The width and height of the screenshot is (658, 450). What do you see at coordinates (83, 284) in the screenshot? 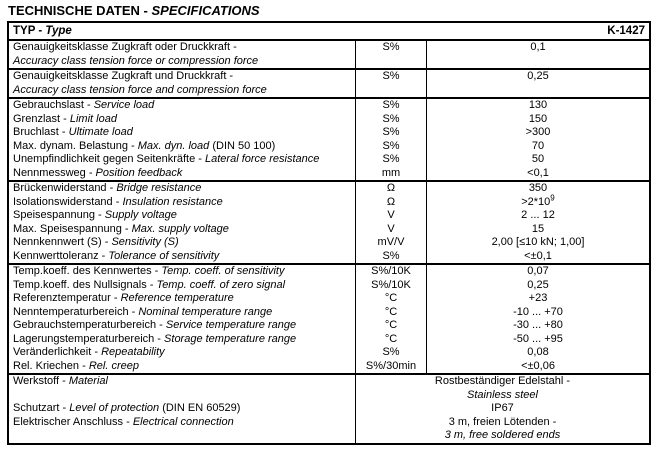
I see `label-de: Temp.koeff. des Nullsignals -` at bounding box center [83, 284].